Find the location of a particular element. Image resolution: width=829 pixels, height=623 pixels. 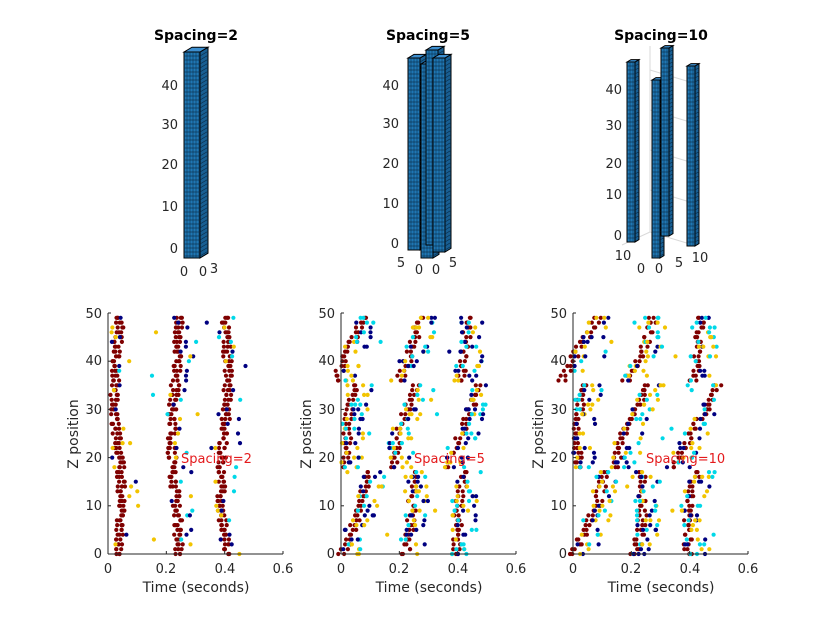

base-tick: 5 is located at coordinates (453, 263).